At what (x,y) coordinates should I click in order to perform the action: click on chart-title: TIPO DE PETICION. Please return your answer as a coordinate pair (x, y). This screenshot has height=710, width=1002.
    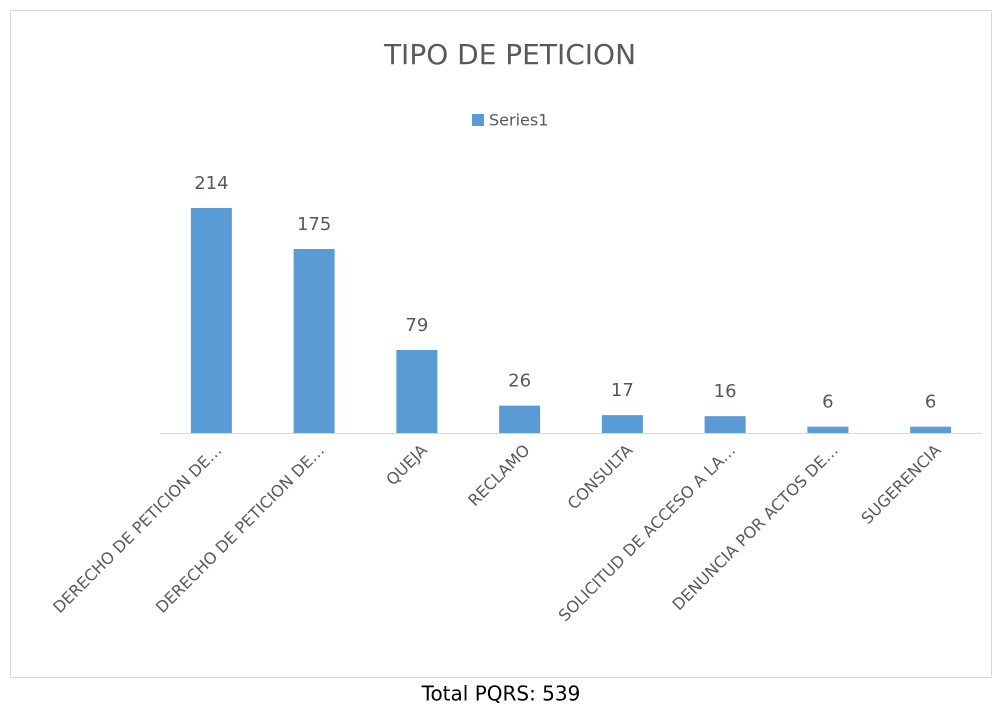
    Looking at the image, I should click on (509, 54).